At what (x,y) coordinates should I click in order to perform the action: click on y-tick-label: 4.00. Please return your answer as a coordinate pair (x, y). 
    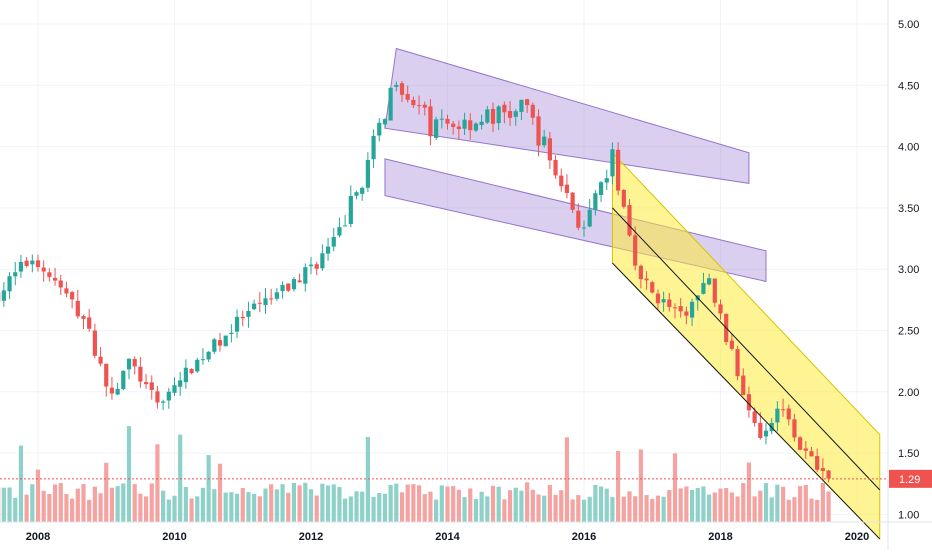
    Looking at the image, I should click on (908, 148).